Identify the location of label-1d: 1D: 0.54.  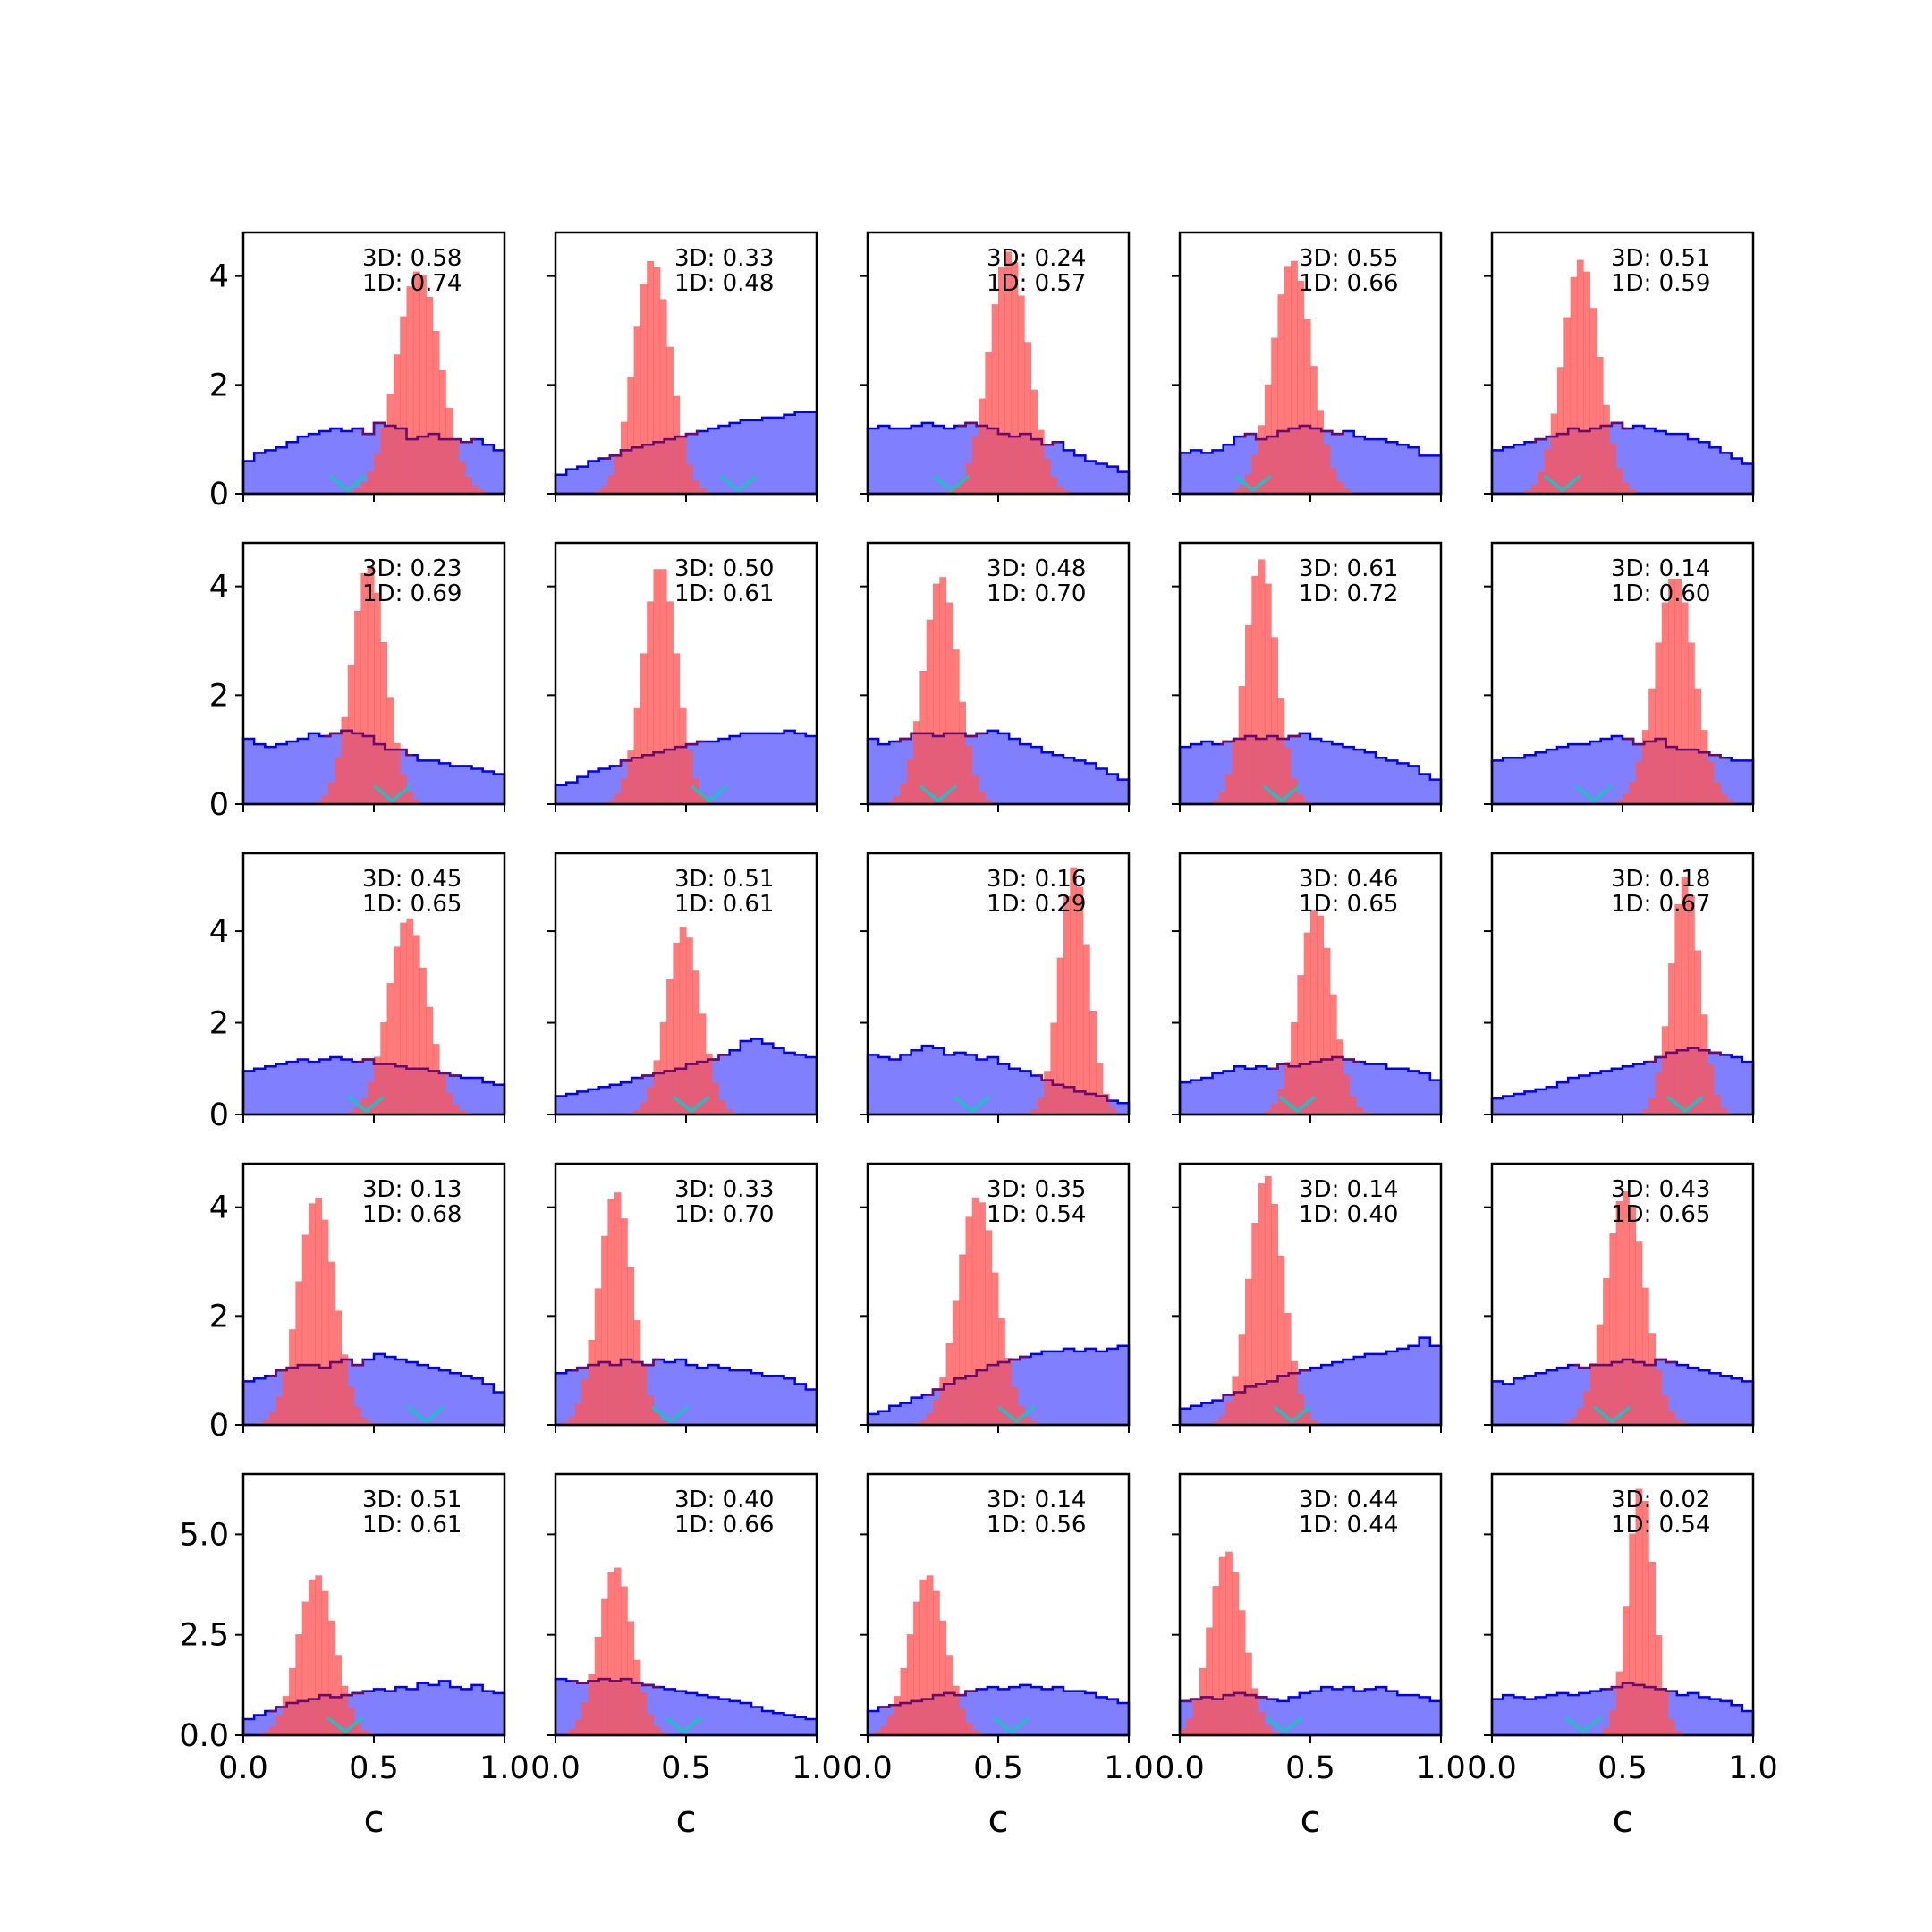
(1036, 1214).